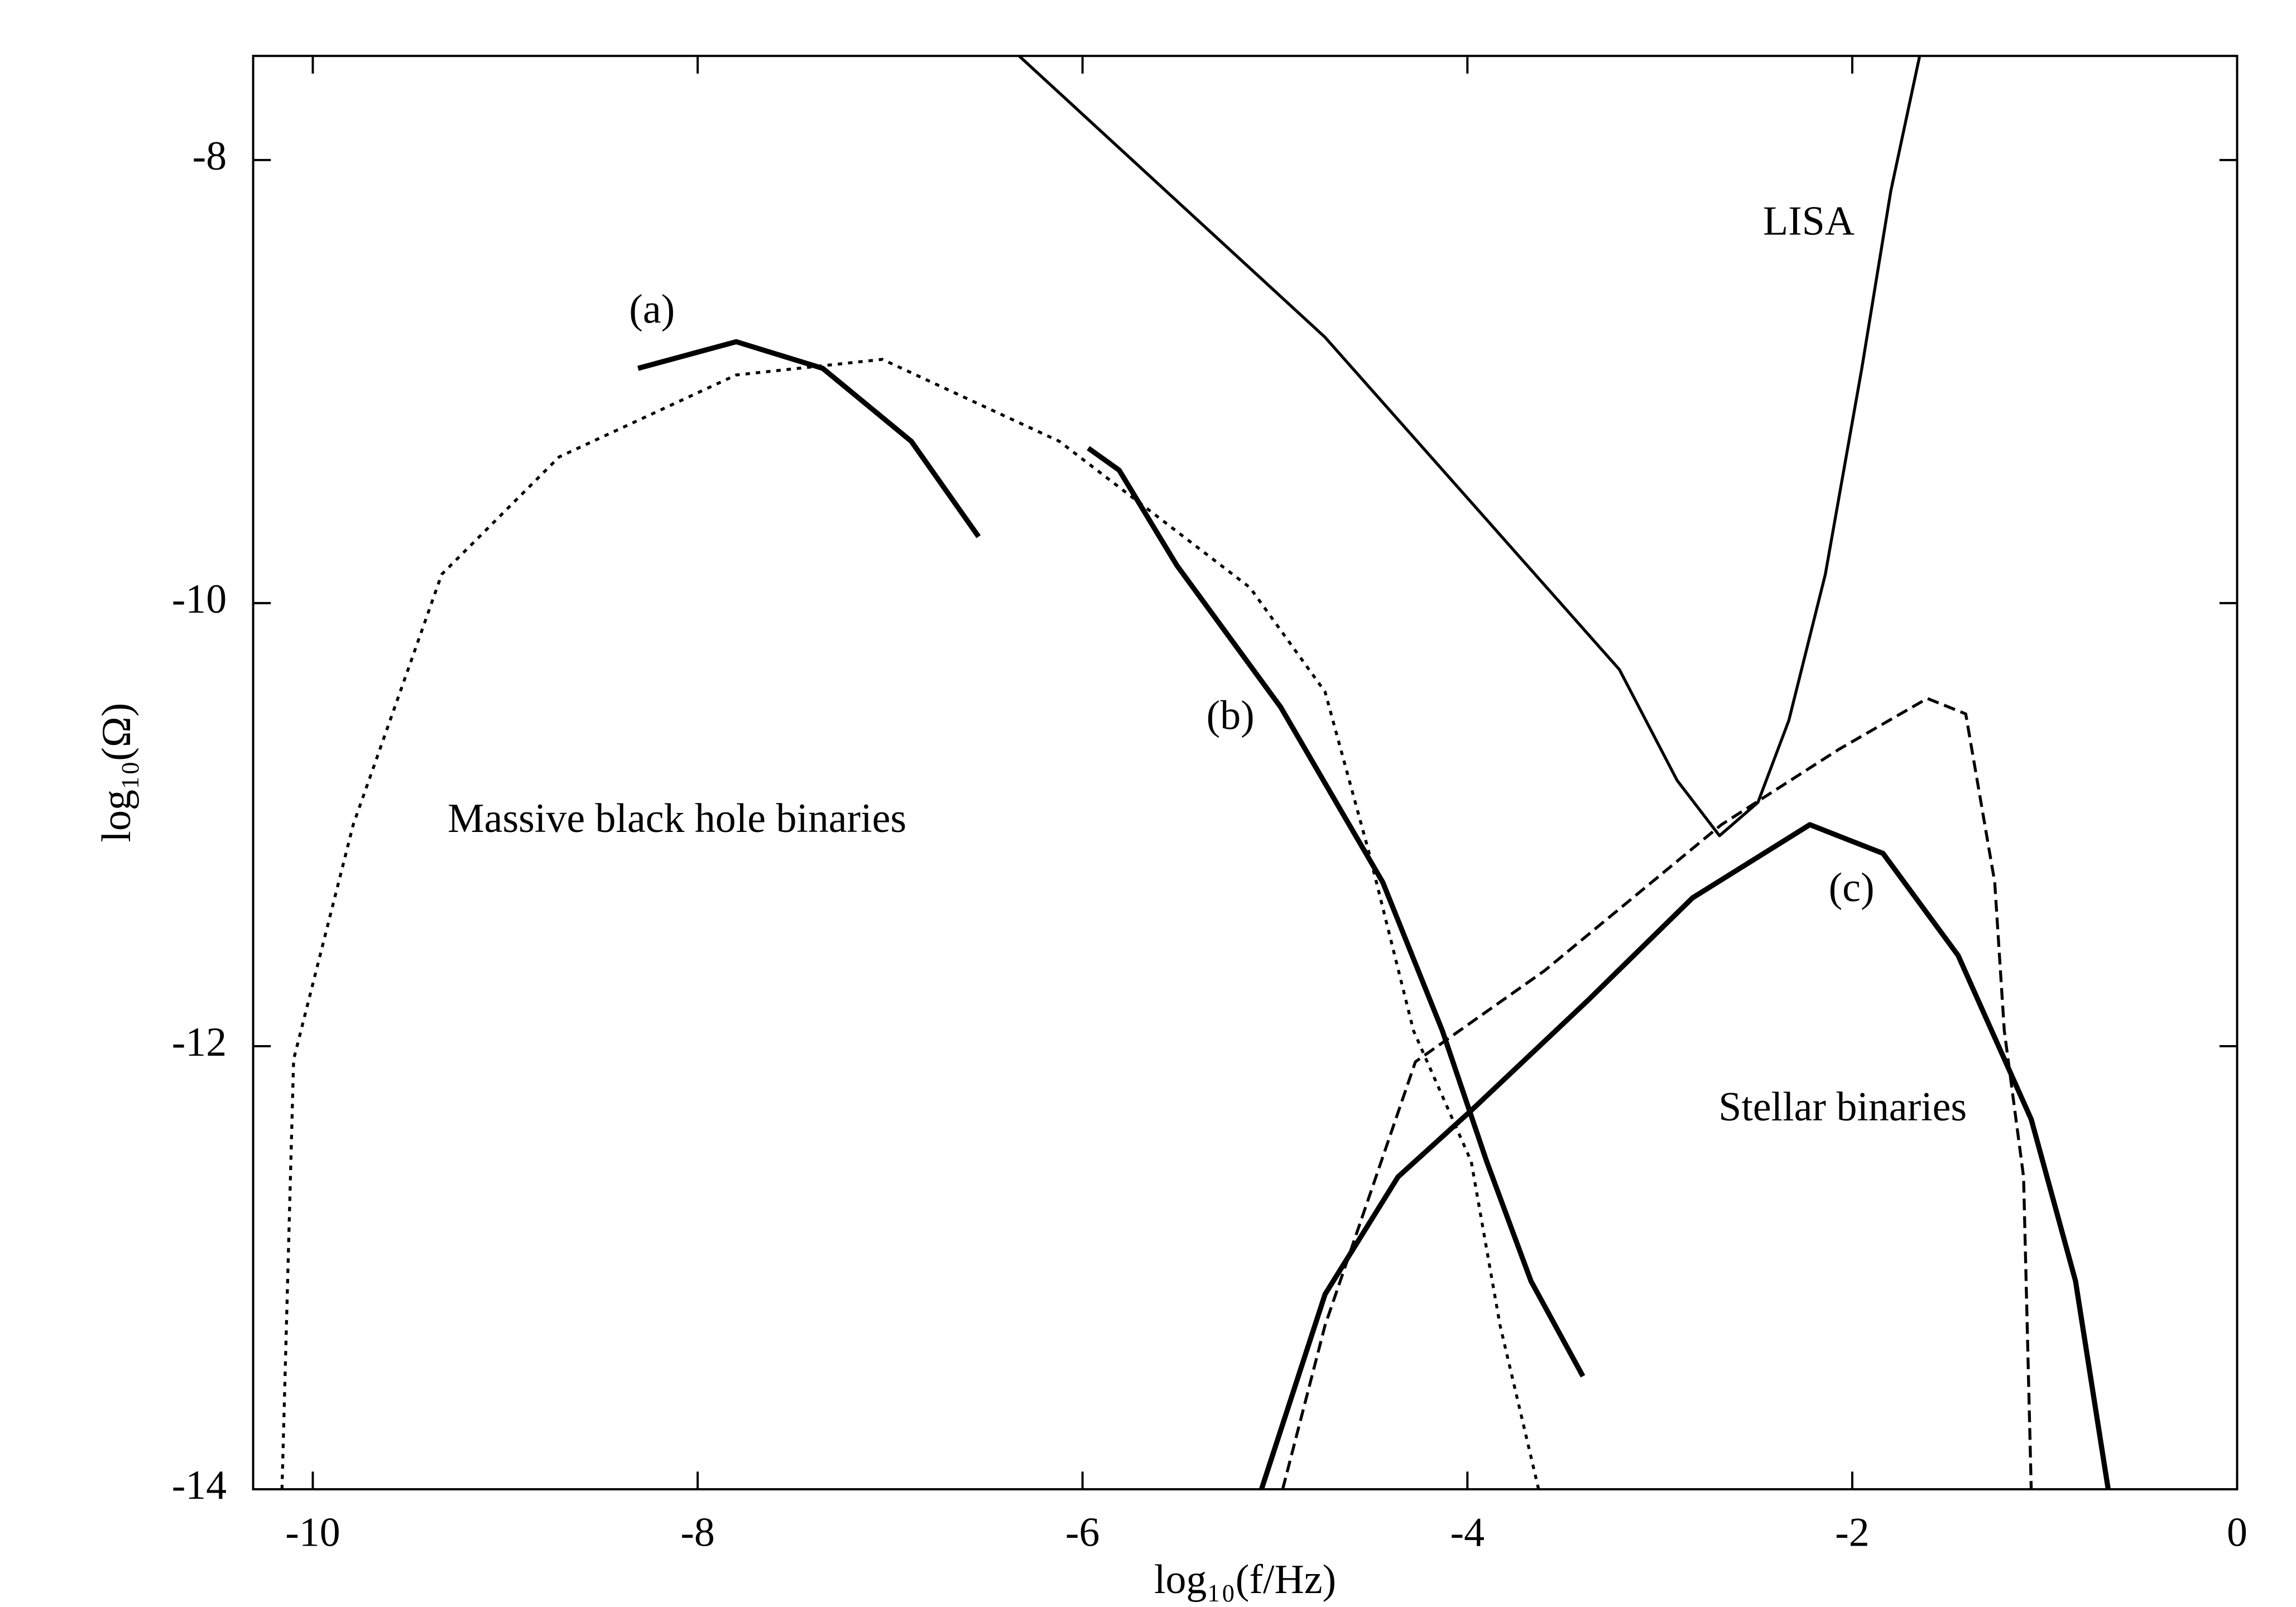 Image resolution: width=2296 pixels, height=1607 pixels. I want to click on annotation: Massive black hole binaries, so click(677, 818).